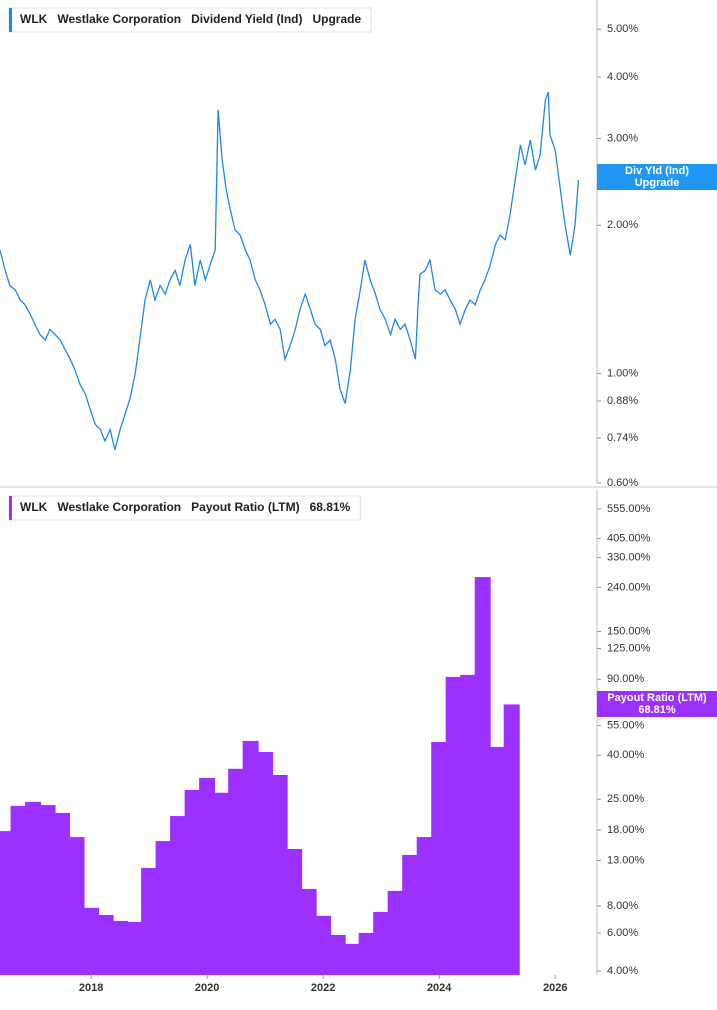  I want to click on tag-label: Payout Ratio (LTM), so click(657, 698).